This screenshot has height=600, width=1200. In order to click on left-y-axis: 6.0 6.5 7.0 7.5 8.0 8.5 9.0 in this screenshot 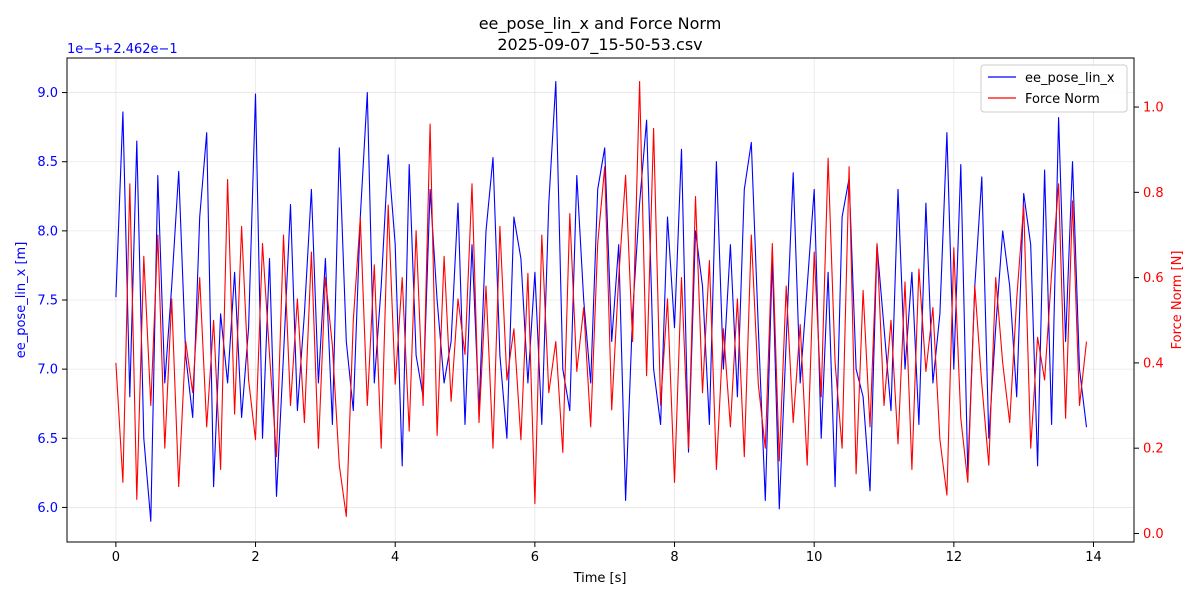, I will do `click(52, 301)`.